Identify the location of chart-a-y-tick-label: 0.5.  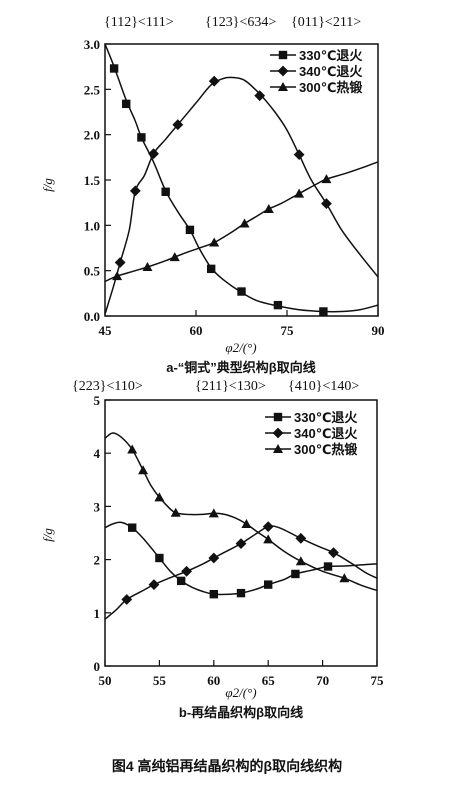
(92, 271).